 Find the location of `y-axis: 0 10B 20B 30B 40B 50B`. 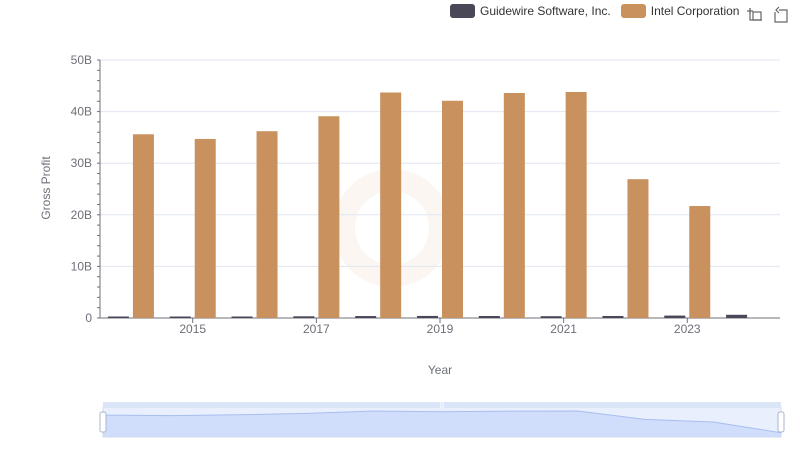

y-axis: 0 10B 20B 30B 40B 50B is located at coordinates (86, 189).